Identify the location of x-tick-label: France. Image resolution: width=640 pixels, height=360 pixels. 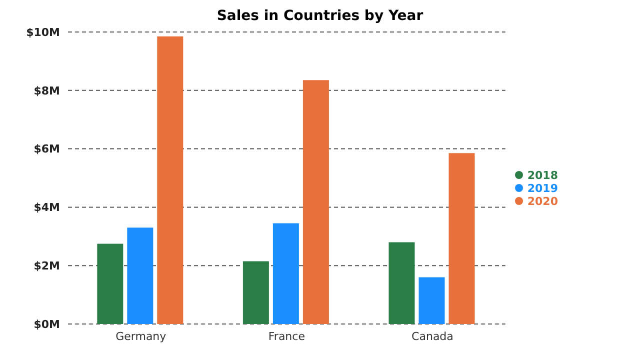
(287, 336).